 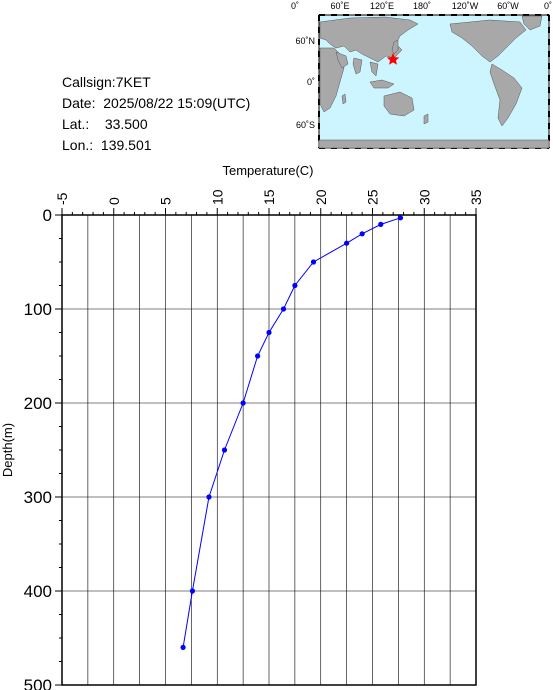 What do you see at coordinates (62, 198) in the screenshot?
I see `x-tick-label: -5` at bounding box center [62, 198].